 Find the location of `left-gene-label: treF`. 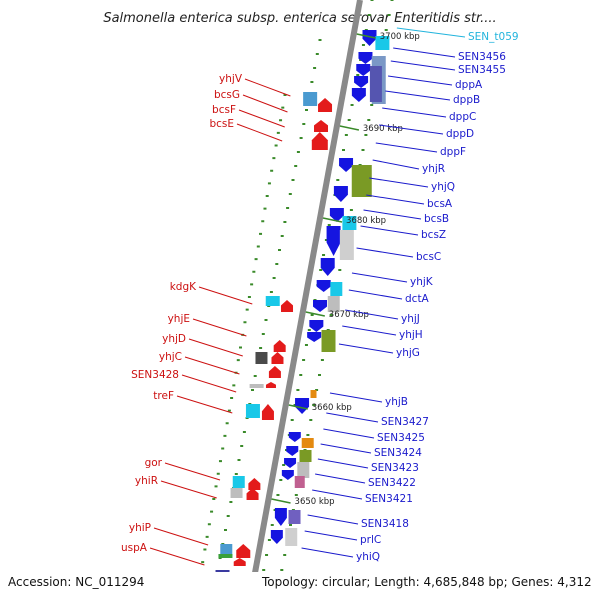

left-gene-label: treF is located at coordinates (163, 396).